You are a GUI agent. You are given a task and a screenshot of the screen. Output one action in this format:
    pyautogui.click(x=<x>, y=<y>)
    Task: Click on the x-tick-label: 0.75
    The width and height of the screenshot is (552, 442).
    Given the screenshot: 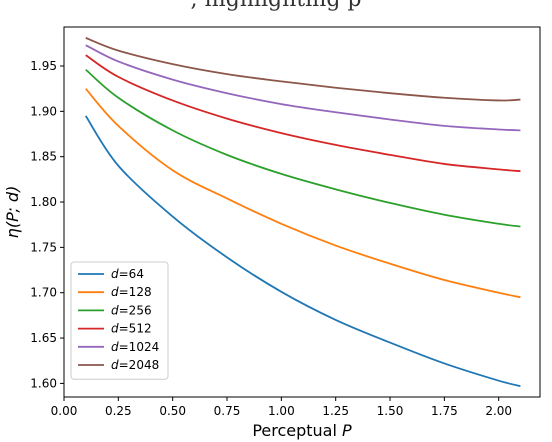 What is the action you would take?
    pyautogui.click(x=227, y=411)
    